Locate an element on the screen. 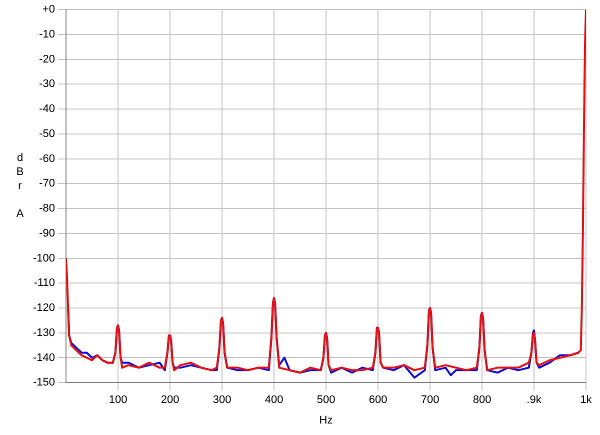 The image size is (600, 435). x-tick-label: 300 is located at coordinates (222, 400).